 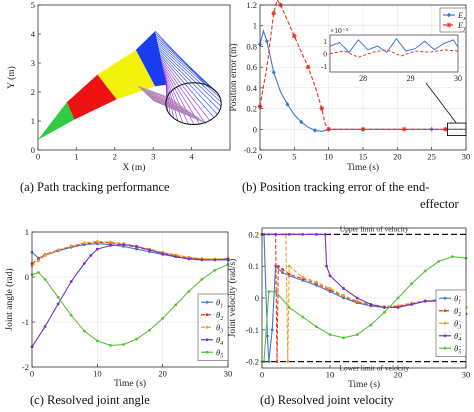 I want to click on panel-d-legend-sub: 5, so click(x=459, y=352).